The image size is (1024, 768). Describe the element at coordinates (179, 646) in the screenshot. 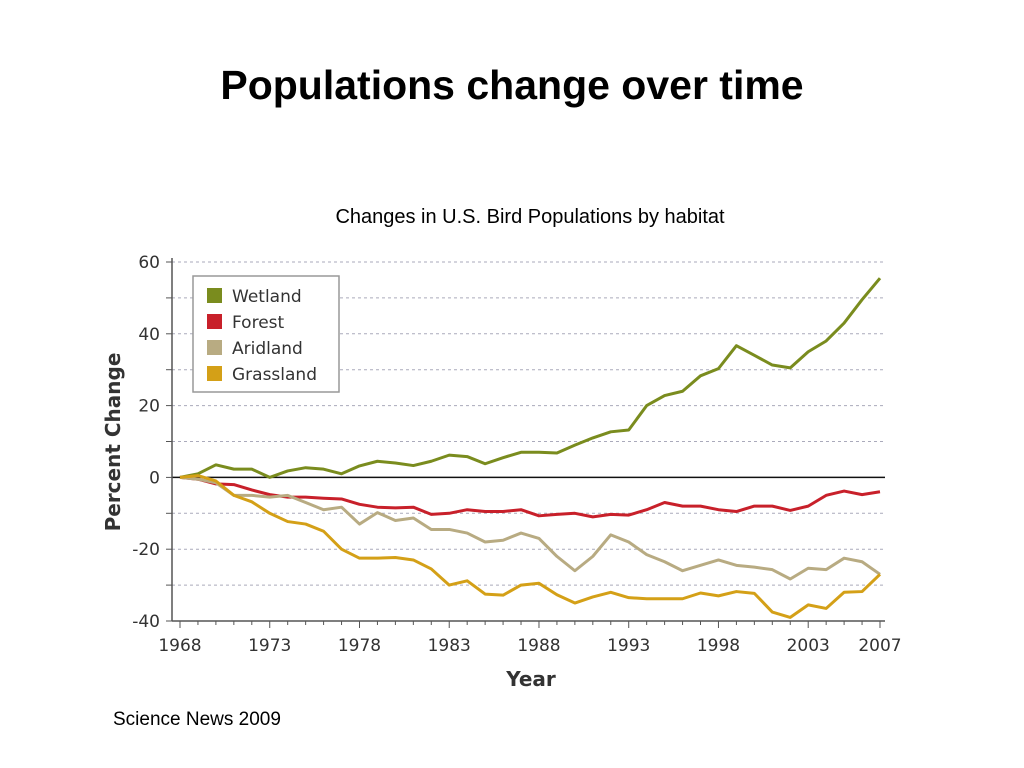

I see `x-tick-label: 1968` at that location.